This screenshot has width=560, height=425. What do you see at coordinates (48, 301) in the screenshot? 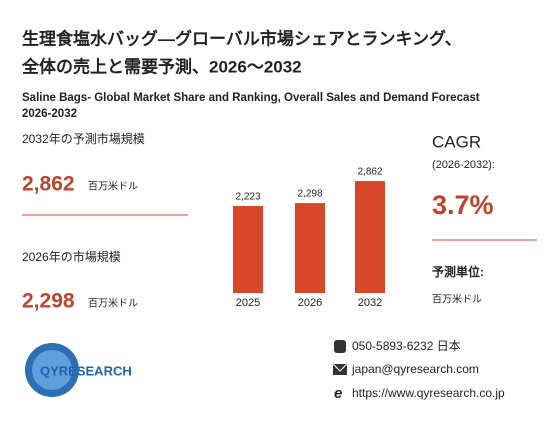
I see `big-value: 2,298` at bounding box center [48, 301].